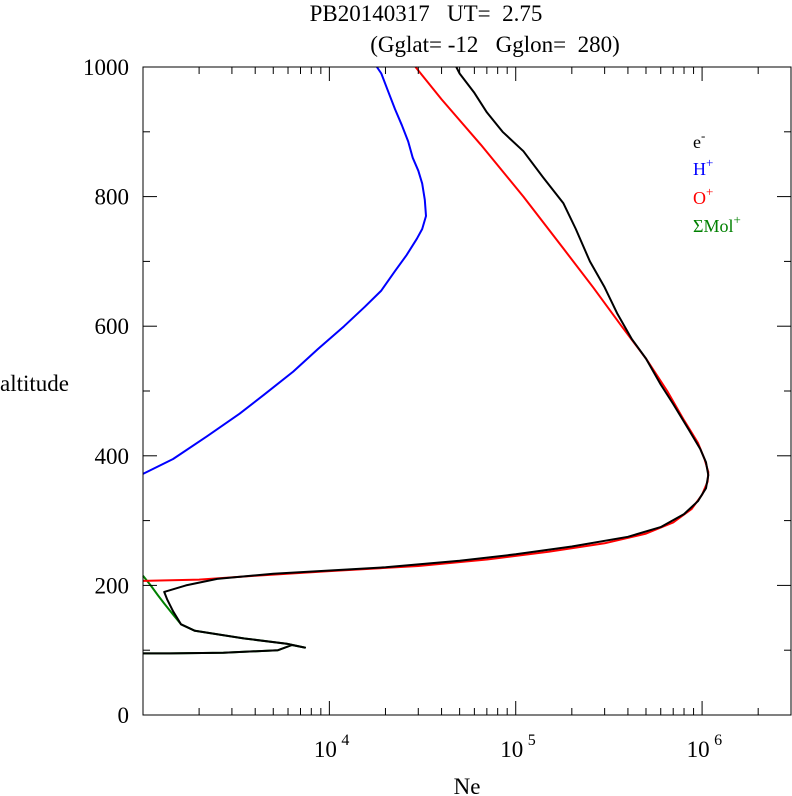  Describe the element at coordinates (345, 740) in the screenshot. I see `x-tick-label-exponent: 4` at that location.